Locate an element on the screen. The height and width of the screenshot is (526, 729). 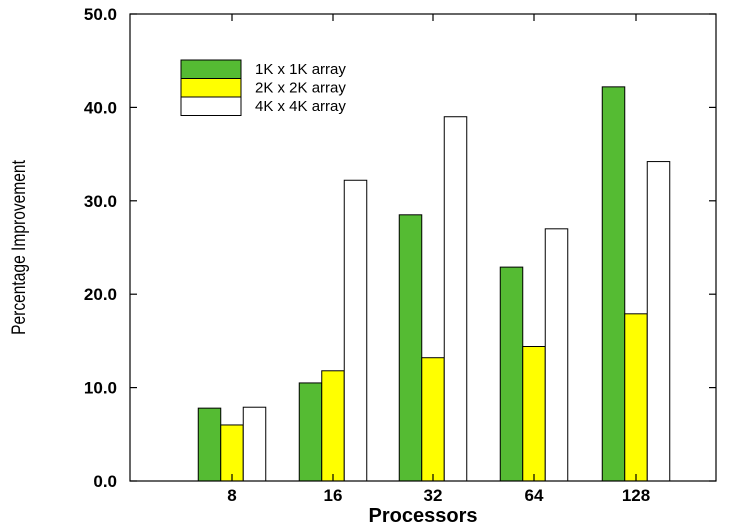
x-tick-label: 64 is located at coordinates (534, 495).